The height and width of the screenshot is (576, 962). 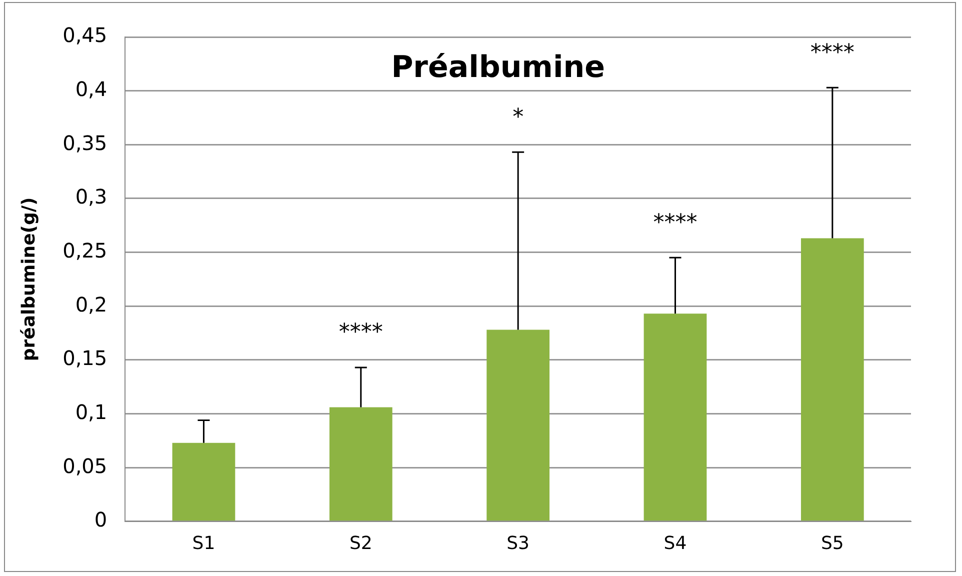 I want to click on y-tick-label: 0,1, so click(x=91, y=412).